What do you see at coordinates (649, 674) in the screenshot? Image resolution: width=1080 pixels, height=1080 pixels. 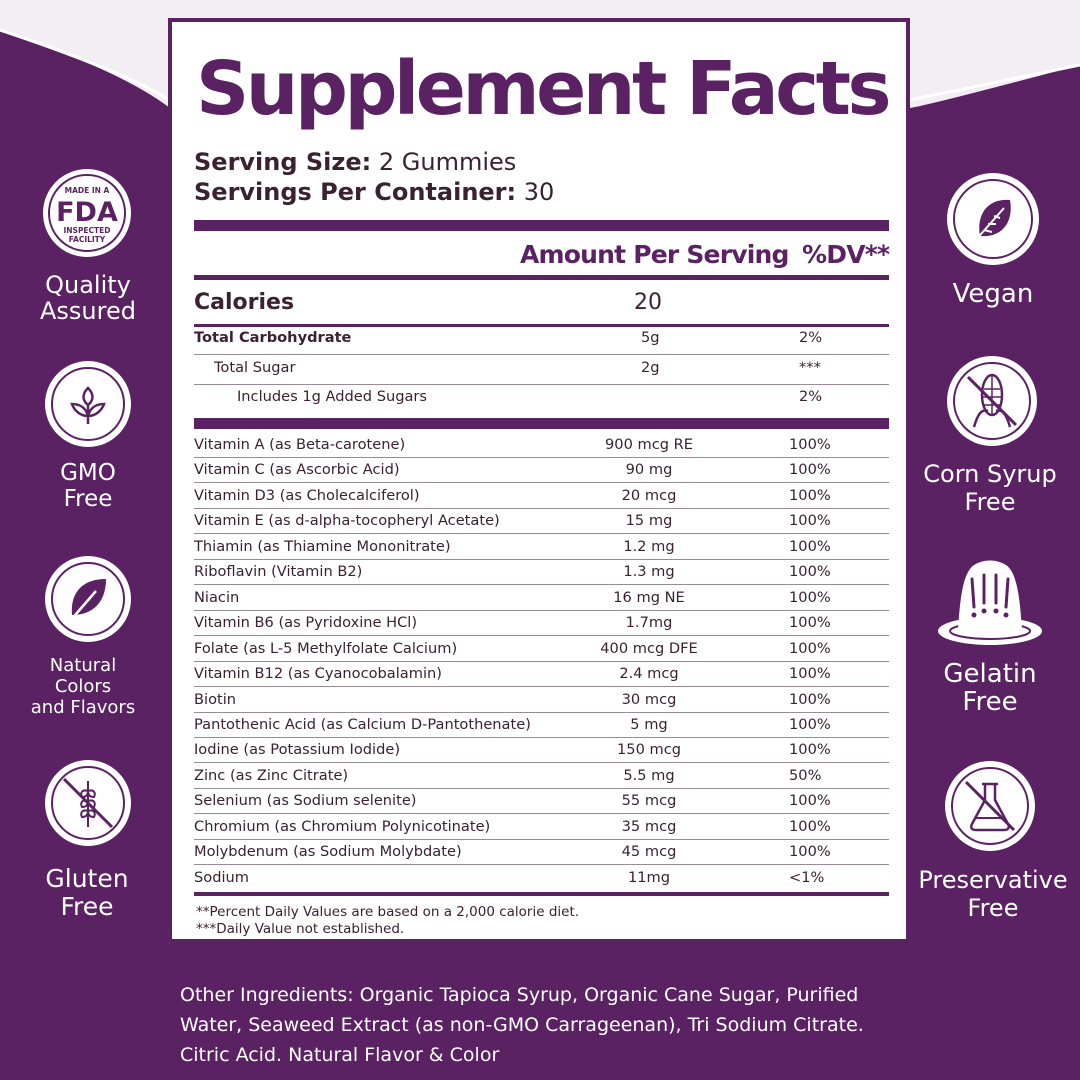 I see `nutrient-amount: 2.4 mcg` at bounding box center [649, 674].